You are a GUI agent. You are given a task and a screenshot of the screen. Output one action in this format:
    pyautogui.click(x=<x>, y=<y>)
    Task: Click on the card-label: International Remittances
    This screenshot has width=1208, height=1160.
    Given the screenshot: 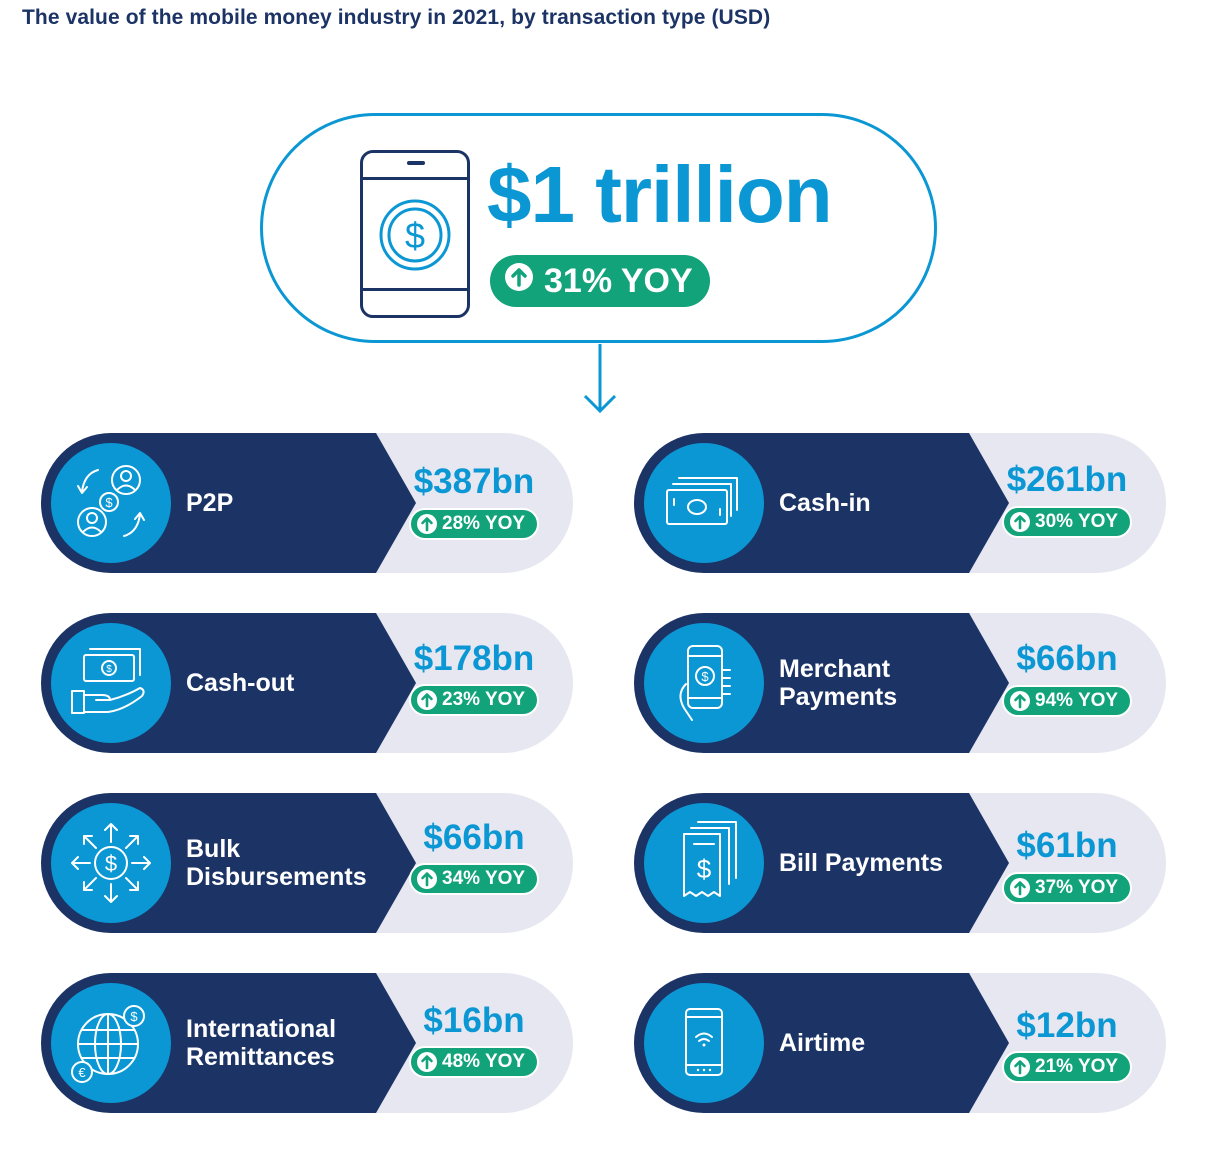 What is the action you would take?
    pyautogui.click(x=261, y=1043)
    